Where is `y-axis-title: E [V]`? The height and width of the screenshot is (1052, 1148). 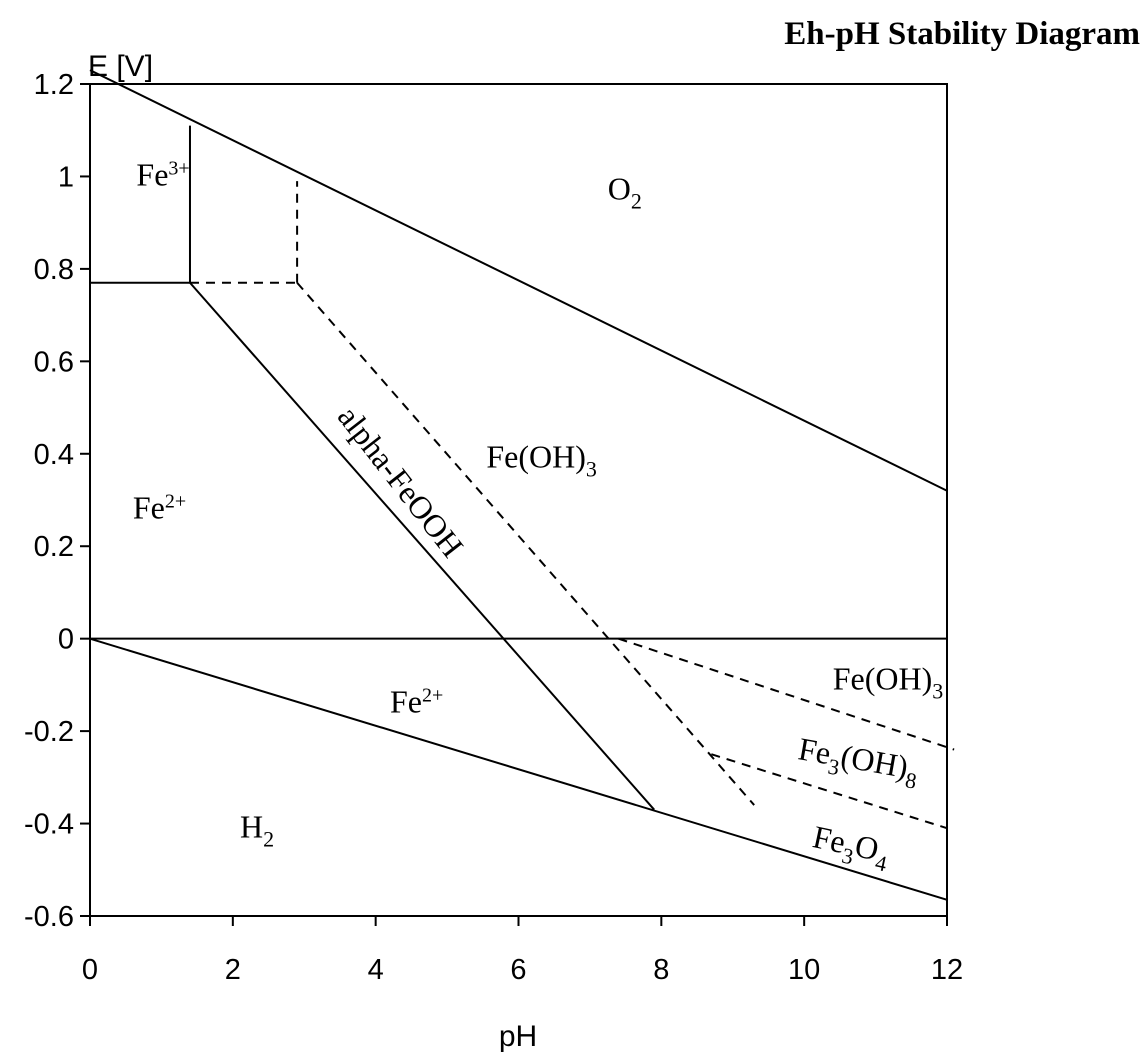 y-axis-title: E [V] is located at coordinates (120, 66).